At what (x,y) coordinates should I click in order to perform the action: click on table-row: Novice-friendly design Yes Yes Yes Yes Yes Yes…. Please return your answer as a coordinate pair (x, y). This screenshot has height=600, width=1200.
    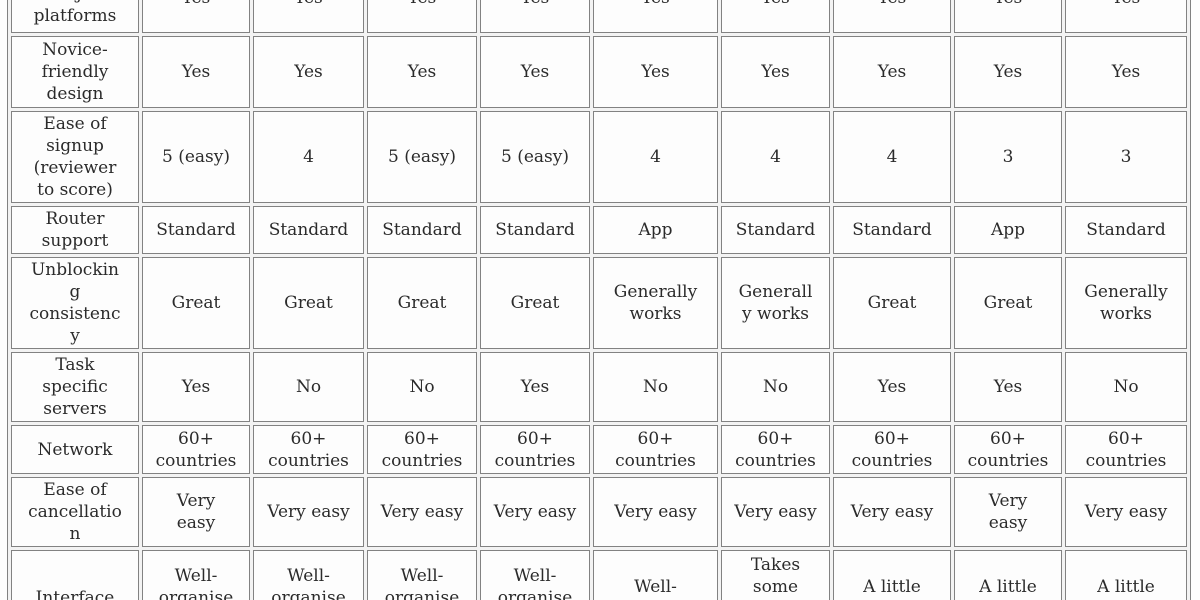
    Looking at the image, I should click on (599, 72).